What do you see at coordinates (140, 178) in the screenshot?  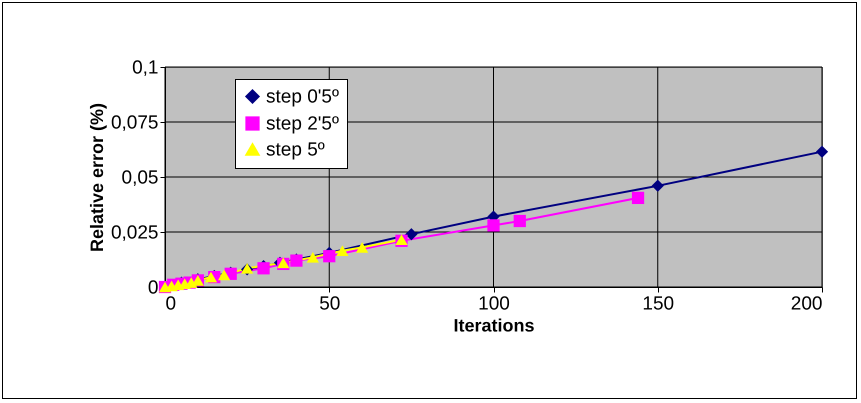 I see `y-tick-label: 0,05` at bounding box center [140, 178].